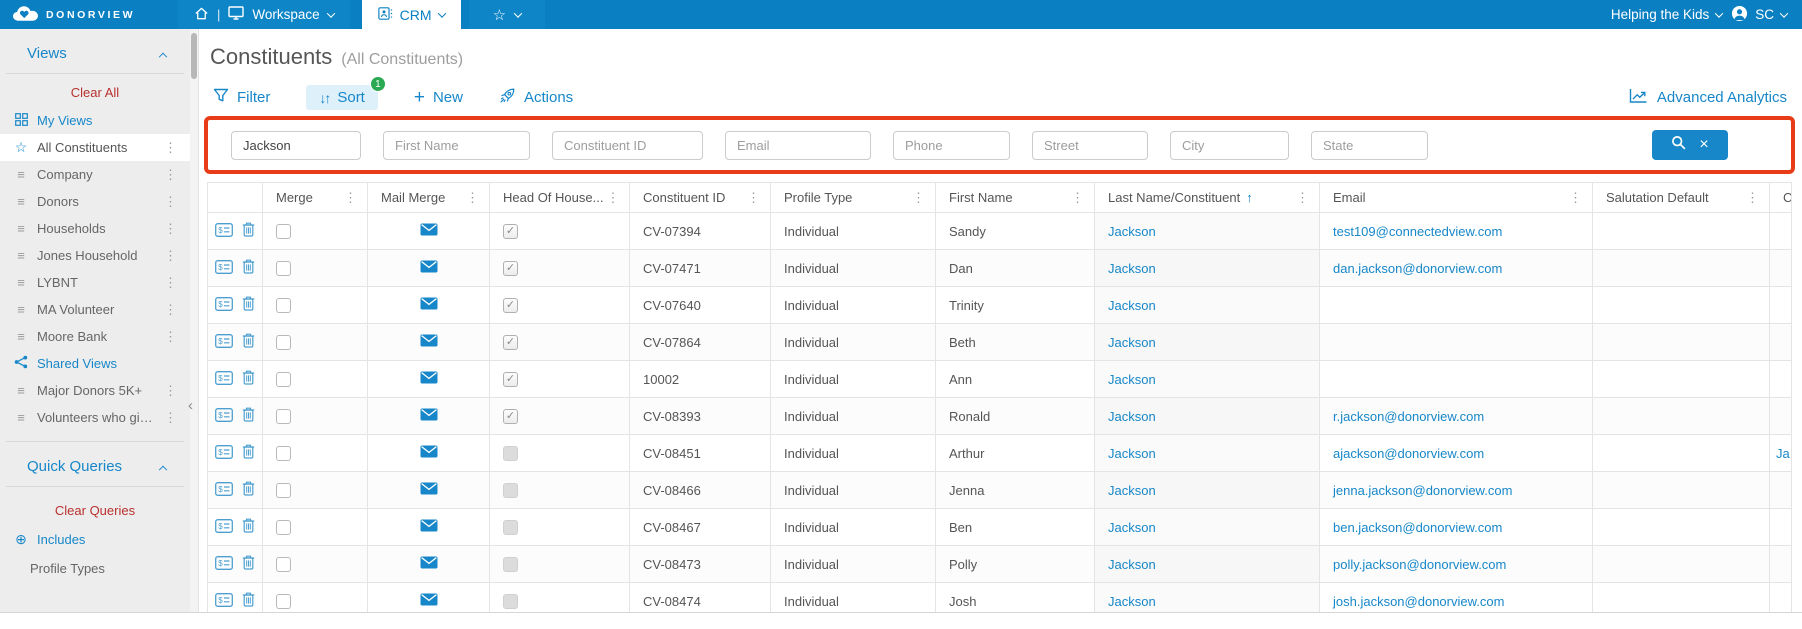 This screenshot has height=629, width=1802. What do you see at coordinates (700, 197) in the screenshot?
I see `column-header-constituent-id: Constituent ID ⋮` at bounding box center [700, 197].